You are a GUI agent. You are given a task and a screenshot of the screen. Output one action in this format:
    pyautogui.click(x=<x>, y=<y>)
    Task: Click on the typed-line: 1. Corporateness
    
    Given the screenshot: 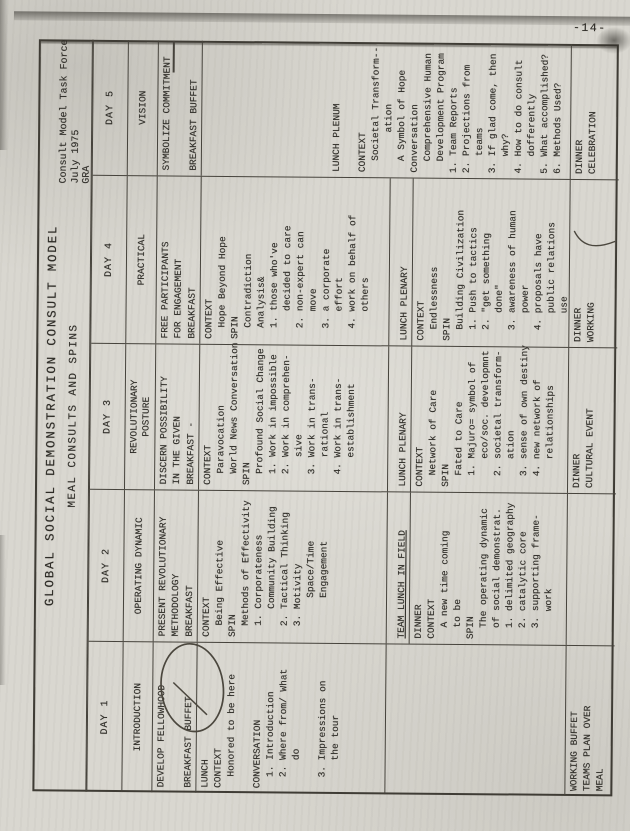 What is the action you would take?
    pyautogui.click(x=258, y=586)
    